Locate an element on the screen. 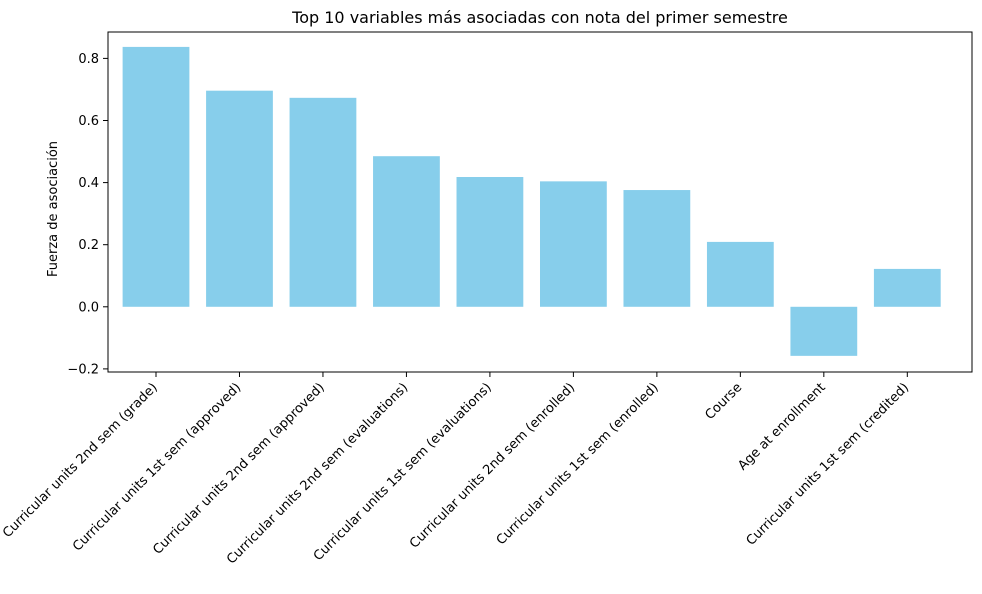 The image size is (982, 594). y-tick-label: 0.6 is located at coordinates (88, 121).